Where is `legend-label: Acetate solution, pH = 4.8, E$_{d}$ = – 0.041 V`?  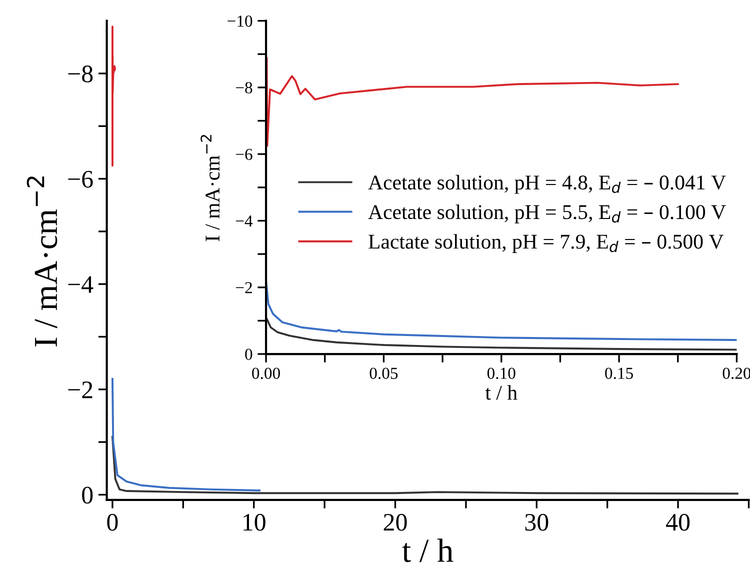 legend-label: Acetate solution, pH = 4.8, E$_{d}$ = – 0.041 V is located at coordinates (547, 184).